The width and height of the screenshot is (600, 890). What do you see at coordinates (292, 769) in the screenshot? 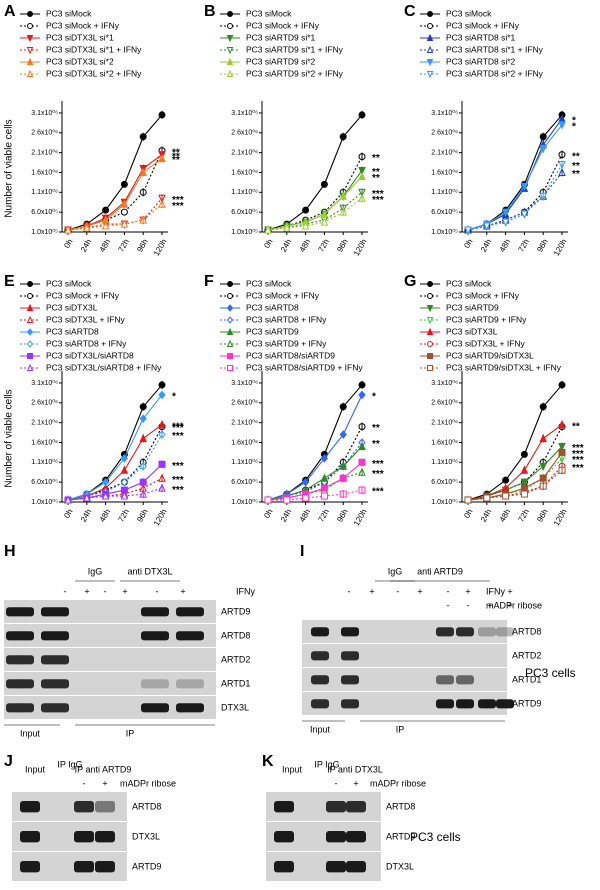
I see `group-label: Input` at bounding box center [292, 769].